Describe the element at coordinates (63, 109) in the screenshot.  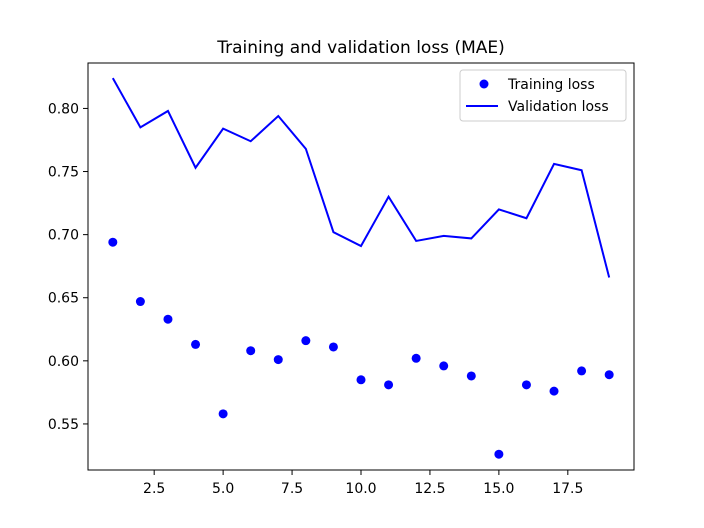
I see `y-tick-label: 0.80` at that location.